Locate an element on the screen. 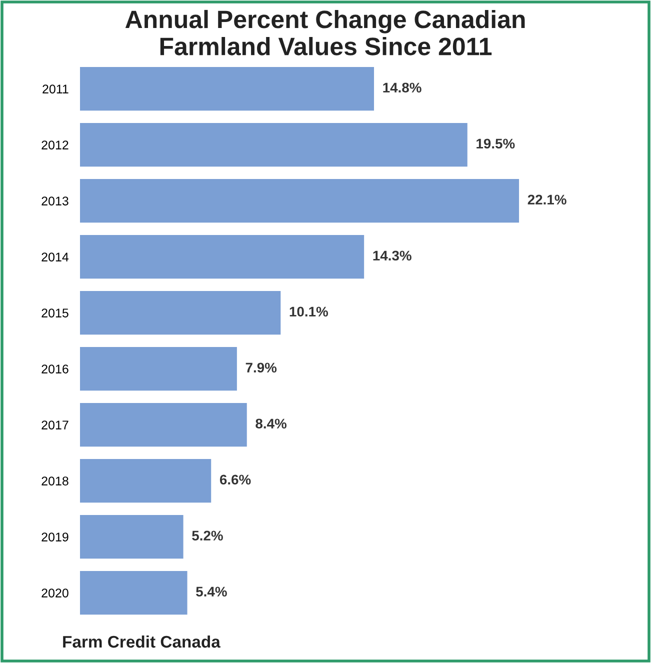 The width and height of the screenshot is (651, 663). y-tick-label: 2020 is located at coordinates (55, 593).